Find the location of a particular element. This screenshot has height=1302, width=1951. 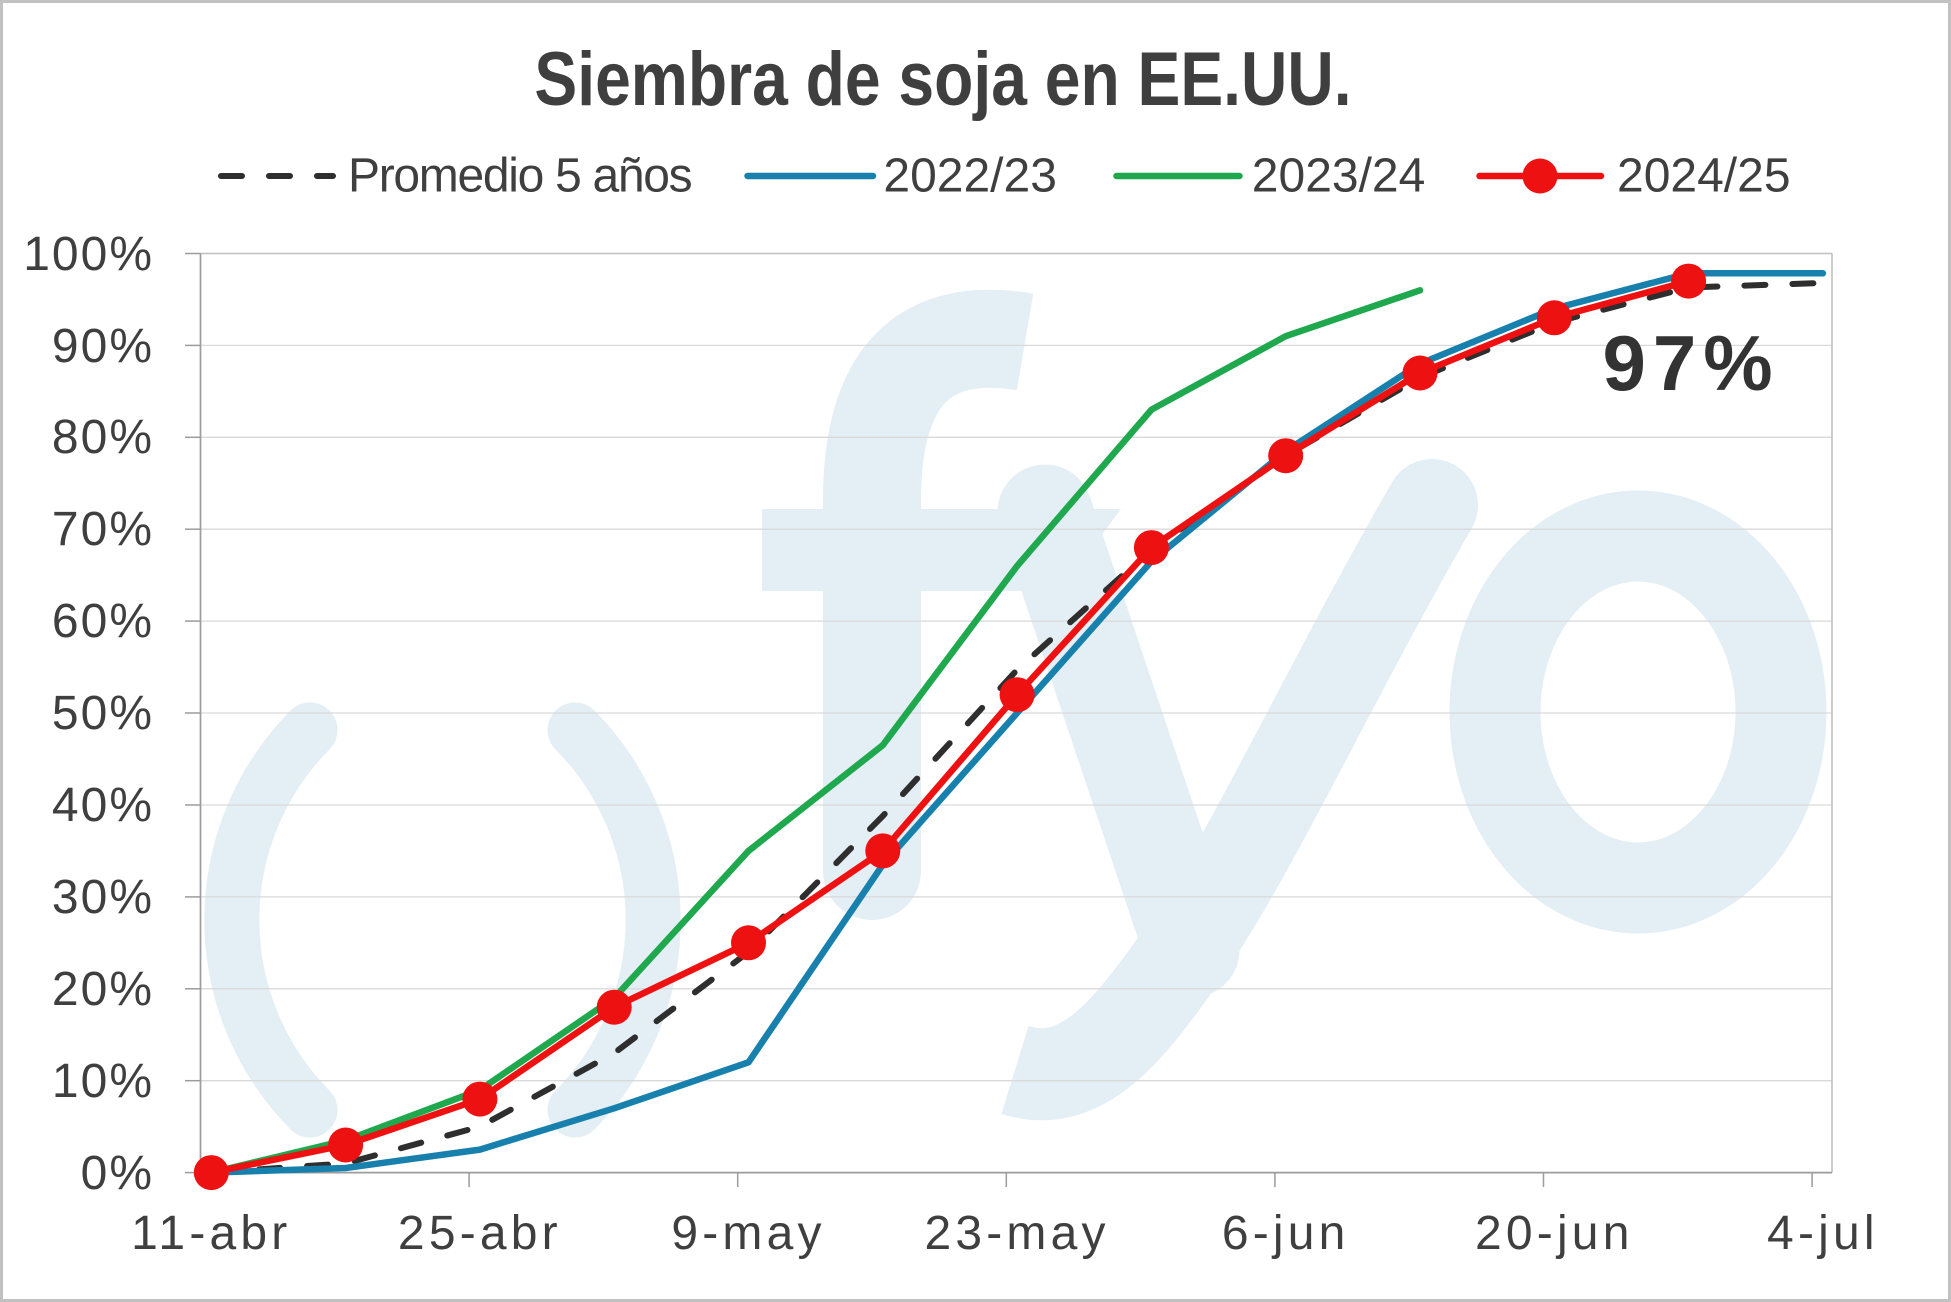

svg-text: 30% is located at coordinates (103, 897).